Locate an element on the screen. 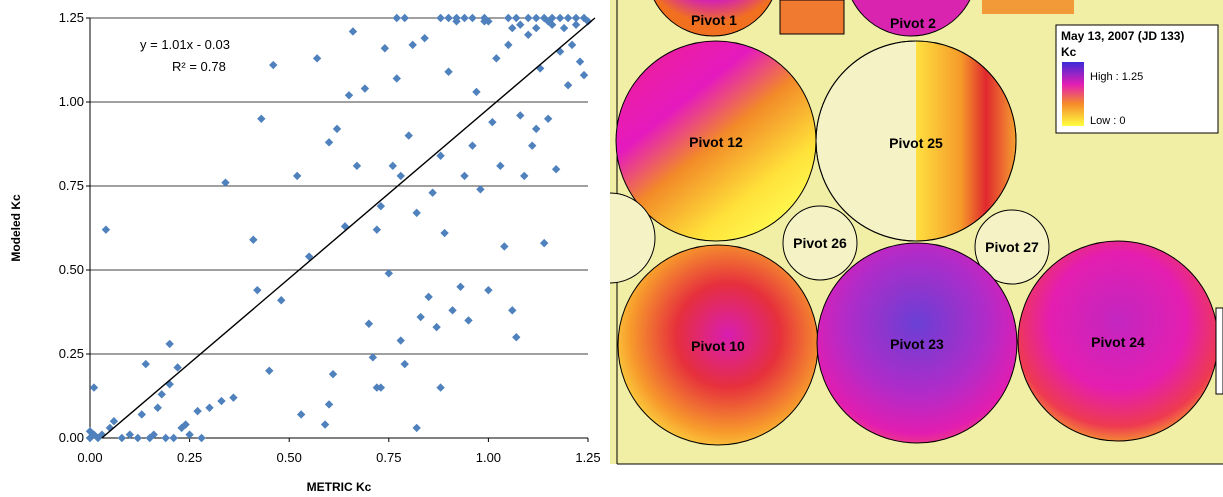 Image resolution: width=1223 pixels, height=497 pixels. legend-title: May 13, 2007 (JD 133) is located at coordinates (1122, 36).